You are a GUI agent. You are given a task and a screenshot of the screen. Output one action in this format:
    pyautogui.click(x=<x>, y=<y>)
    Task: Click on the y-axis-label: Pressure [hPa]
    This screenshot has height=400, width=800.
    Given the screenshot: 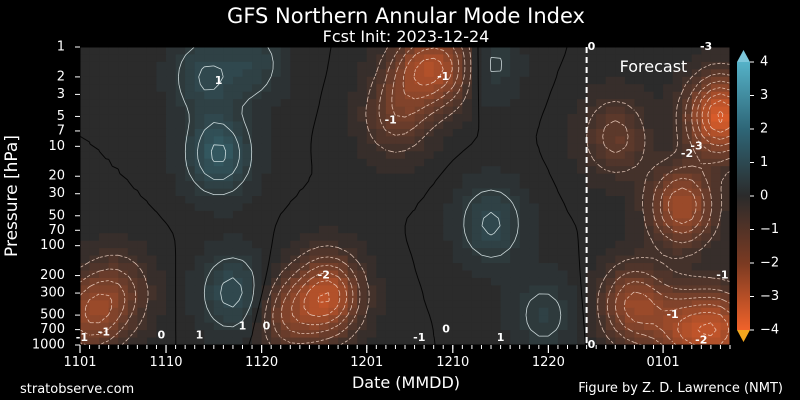 What is the action you would take?
    pyautogui.click(x=12, y=196)
    